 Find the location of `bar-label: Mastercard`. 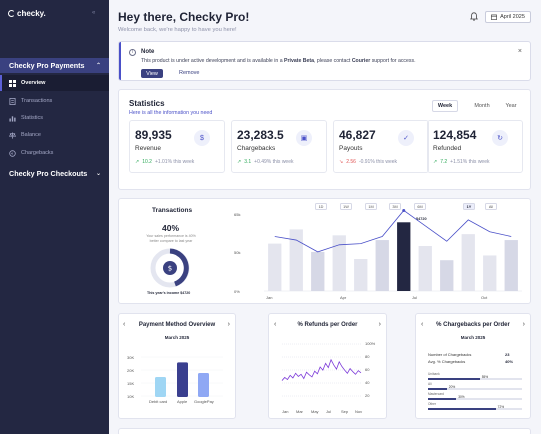

bar-label: Mastercard is located at coordinates (436, 394).